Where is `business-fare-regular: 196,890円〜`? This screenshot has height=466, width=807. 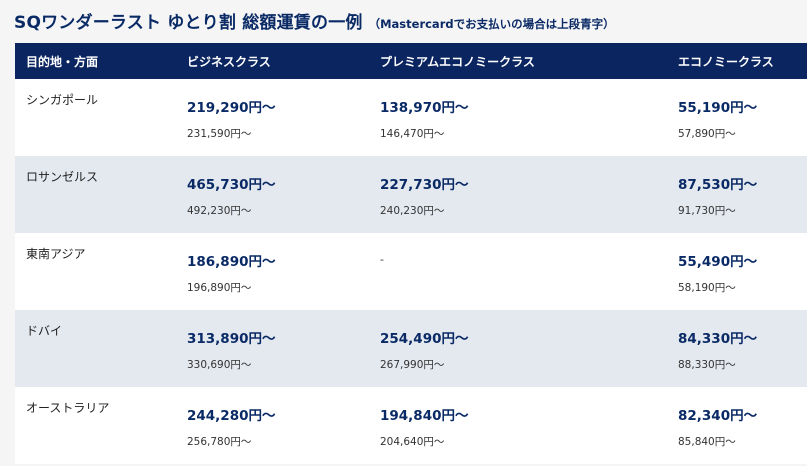
business-fare-regular: 196,890円〜 is located at coordinates (219, 288).